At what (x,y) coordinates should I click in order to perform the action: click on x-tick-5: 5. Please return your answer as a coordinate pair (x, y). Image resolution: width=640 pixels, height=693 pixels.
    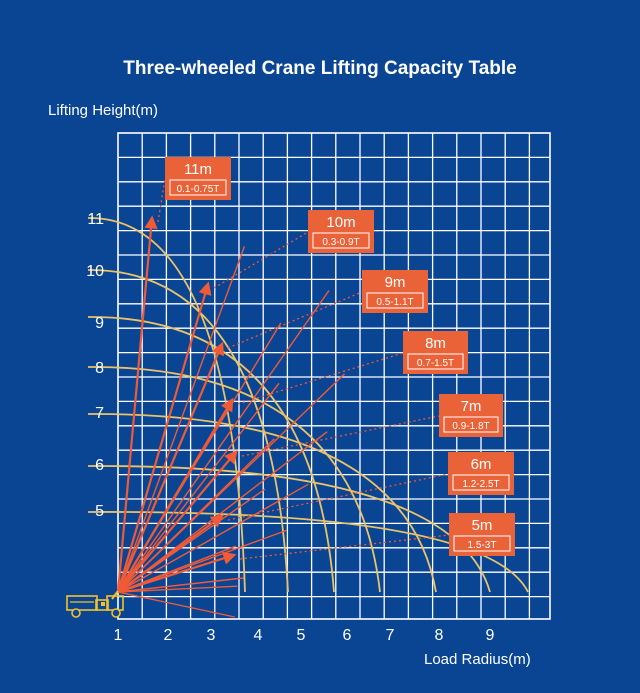
    Looking at the image, I should click on (301, 635).